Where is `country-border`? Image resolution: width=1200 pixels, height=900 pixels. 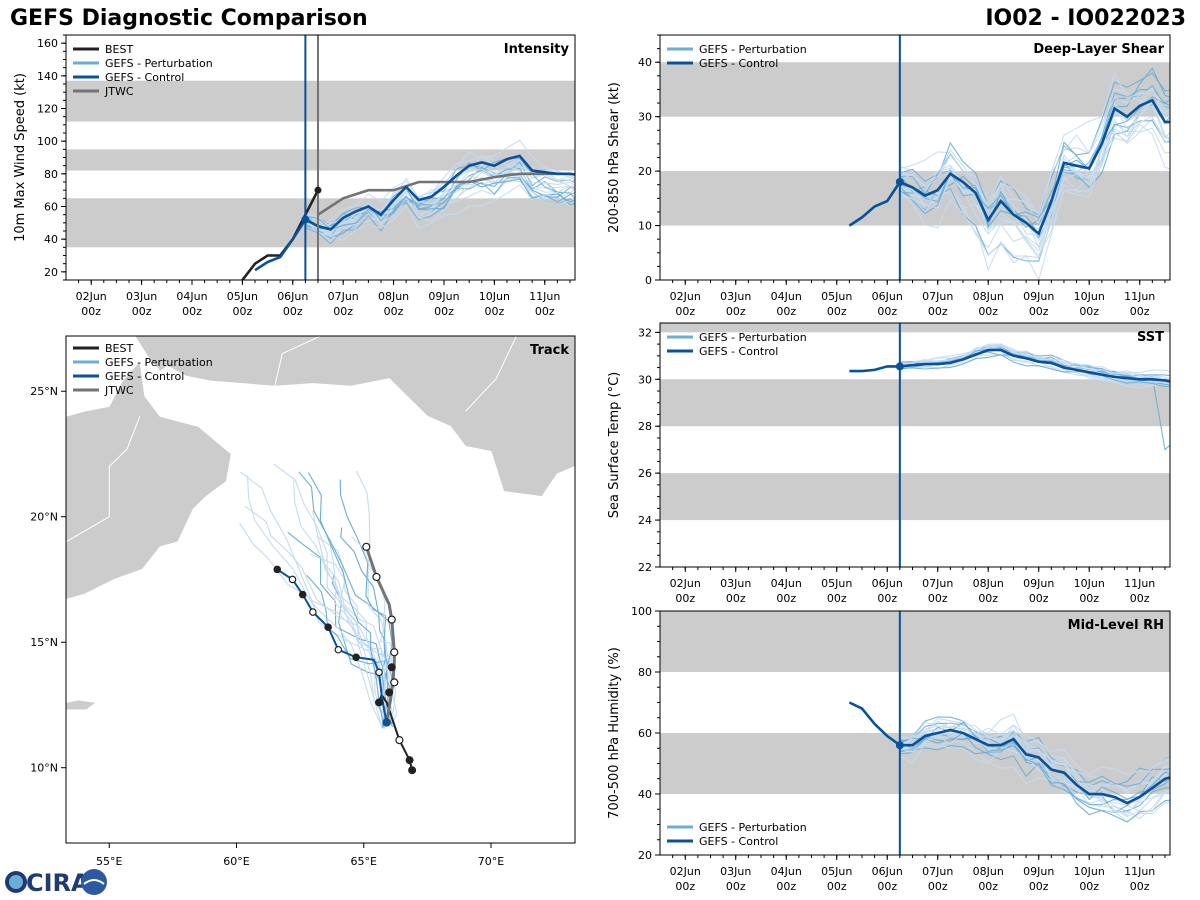
country-border is located at coordinates (491, 374).